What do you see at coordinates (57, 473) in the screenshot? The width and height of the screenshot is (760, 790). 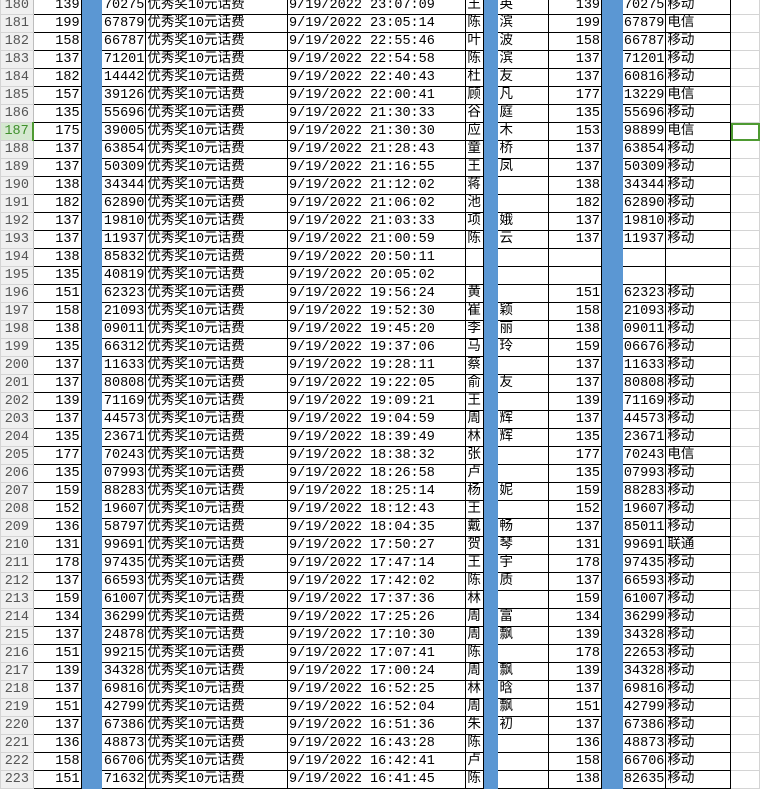 I see `phone-prefix-cell: 135` at bounding box center [57, 473].